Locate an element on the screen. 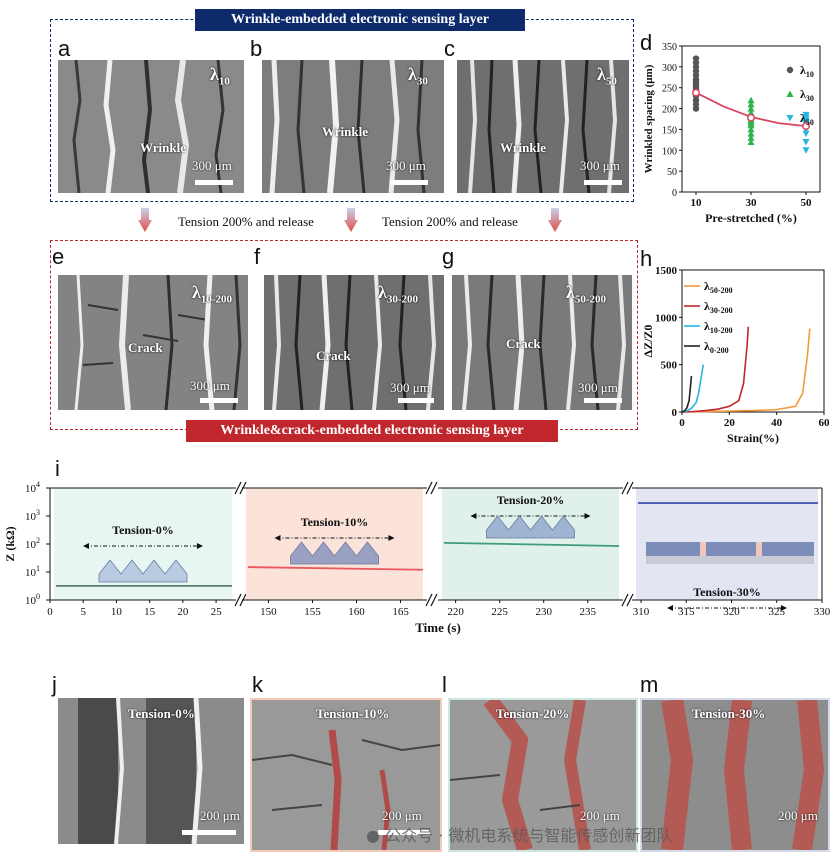 Image resolution: width=830 pixels, height=862 pixels. panel-k-label: k is located at coordinates (257, 684).